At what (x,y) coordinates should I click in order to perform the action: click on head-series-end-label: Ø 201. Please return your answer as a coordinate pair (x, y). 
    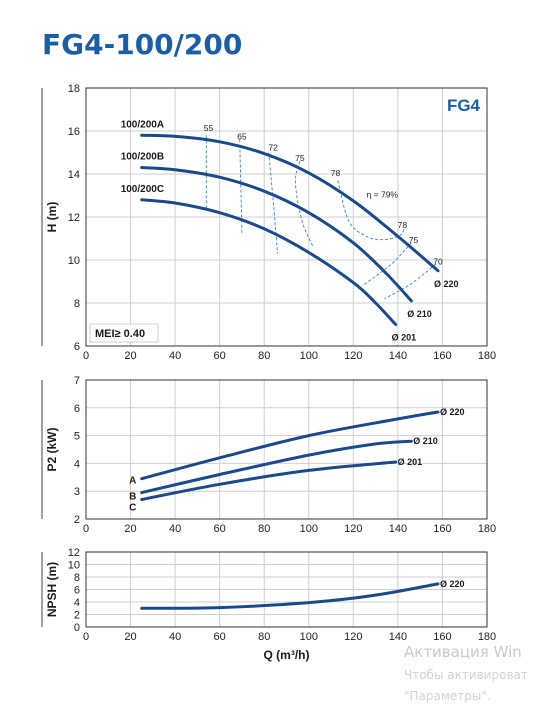
    Looking at the image, I should click on (404, 338).